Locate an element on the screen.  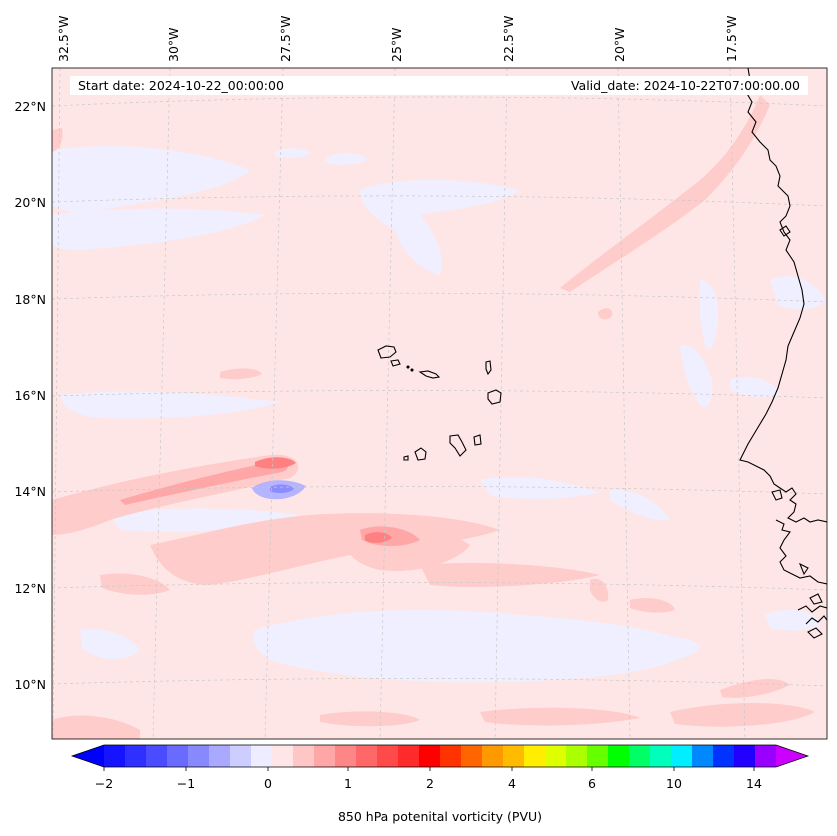
african-coastline is located at coordinates (783, 353).